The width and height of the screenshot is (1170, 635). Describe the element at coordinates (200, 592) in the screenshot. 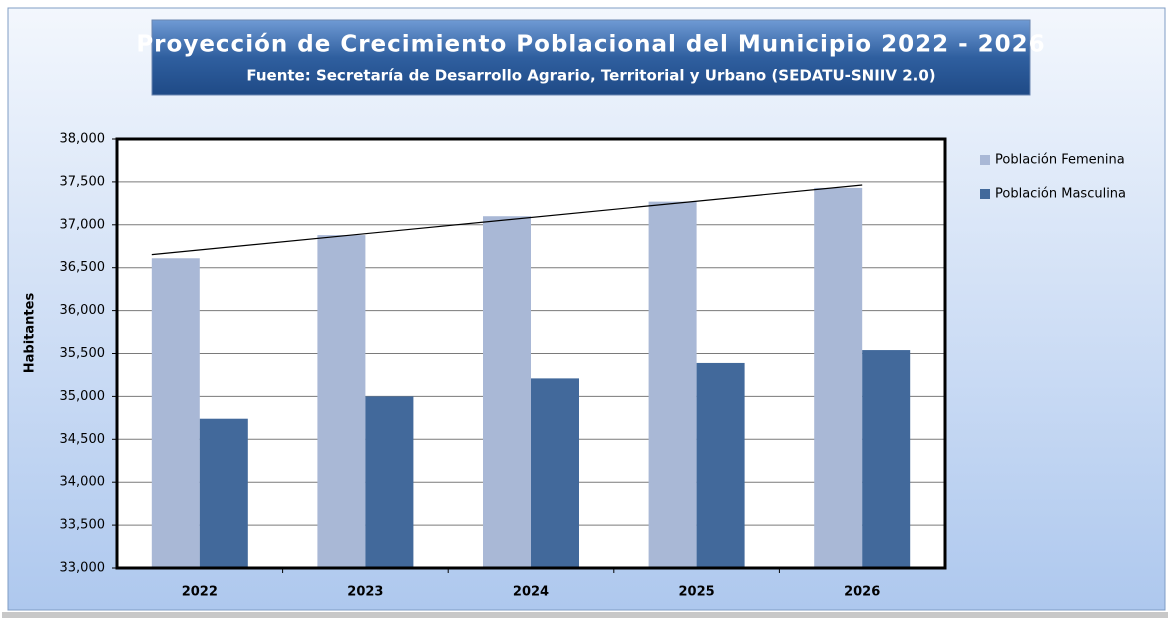

I see `x-tick-label: 2022` at that location.